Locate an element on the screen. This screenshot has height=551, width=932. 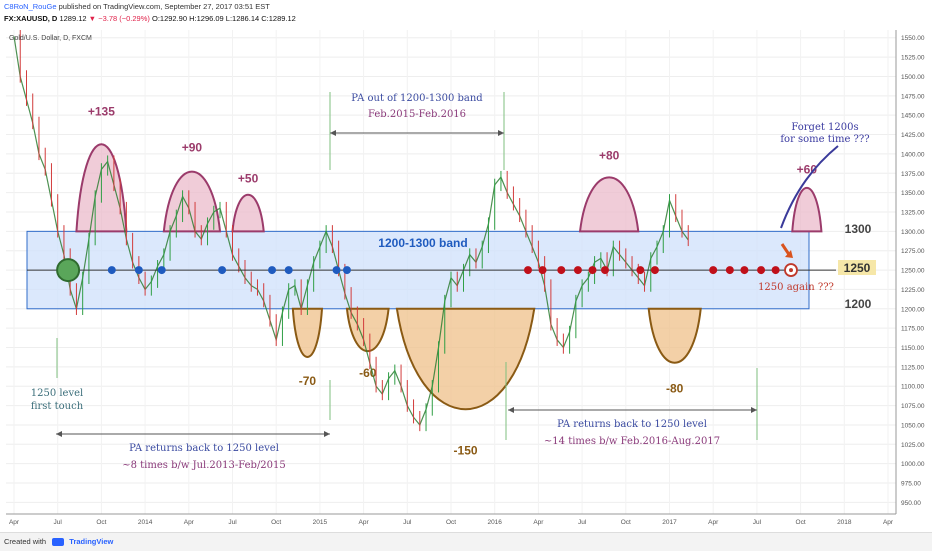
trough-label: -150 is located at coordinates (466, 451).